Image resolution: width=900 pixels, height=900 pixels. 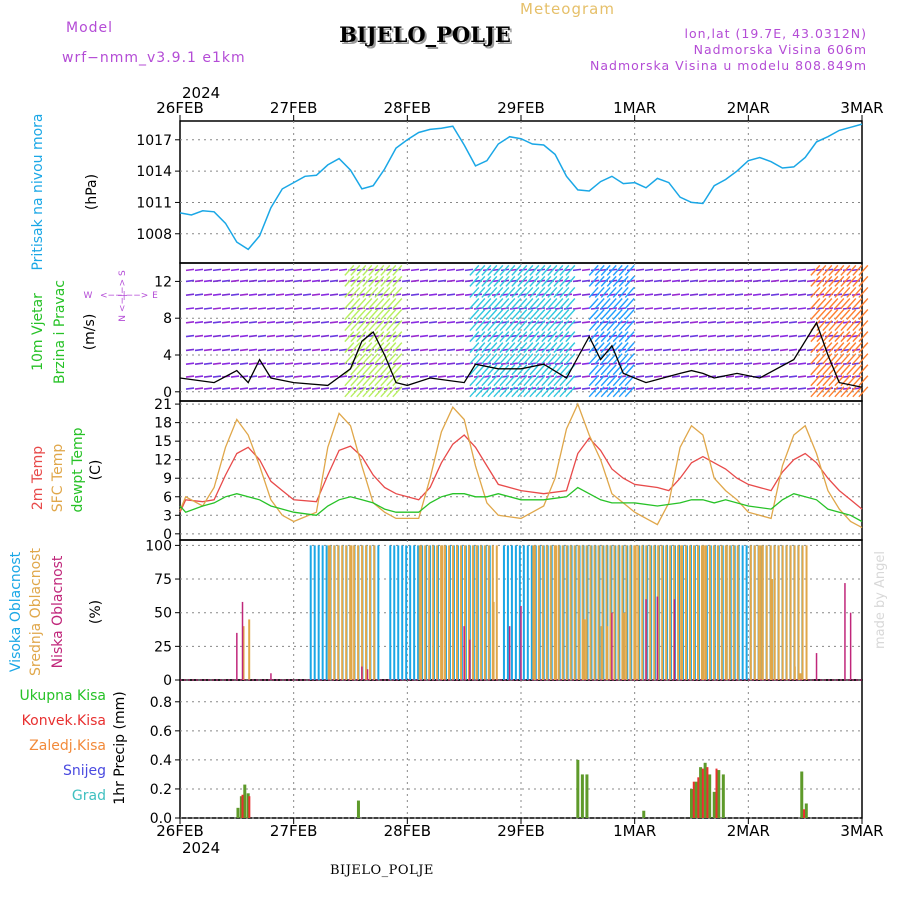 What do you see at coordinates (201, 848) in the screenshot?
I see `year-label-bottom: 2024` at bounding box center [201, 848].